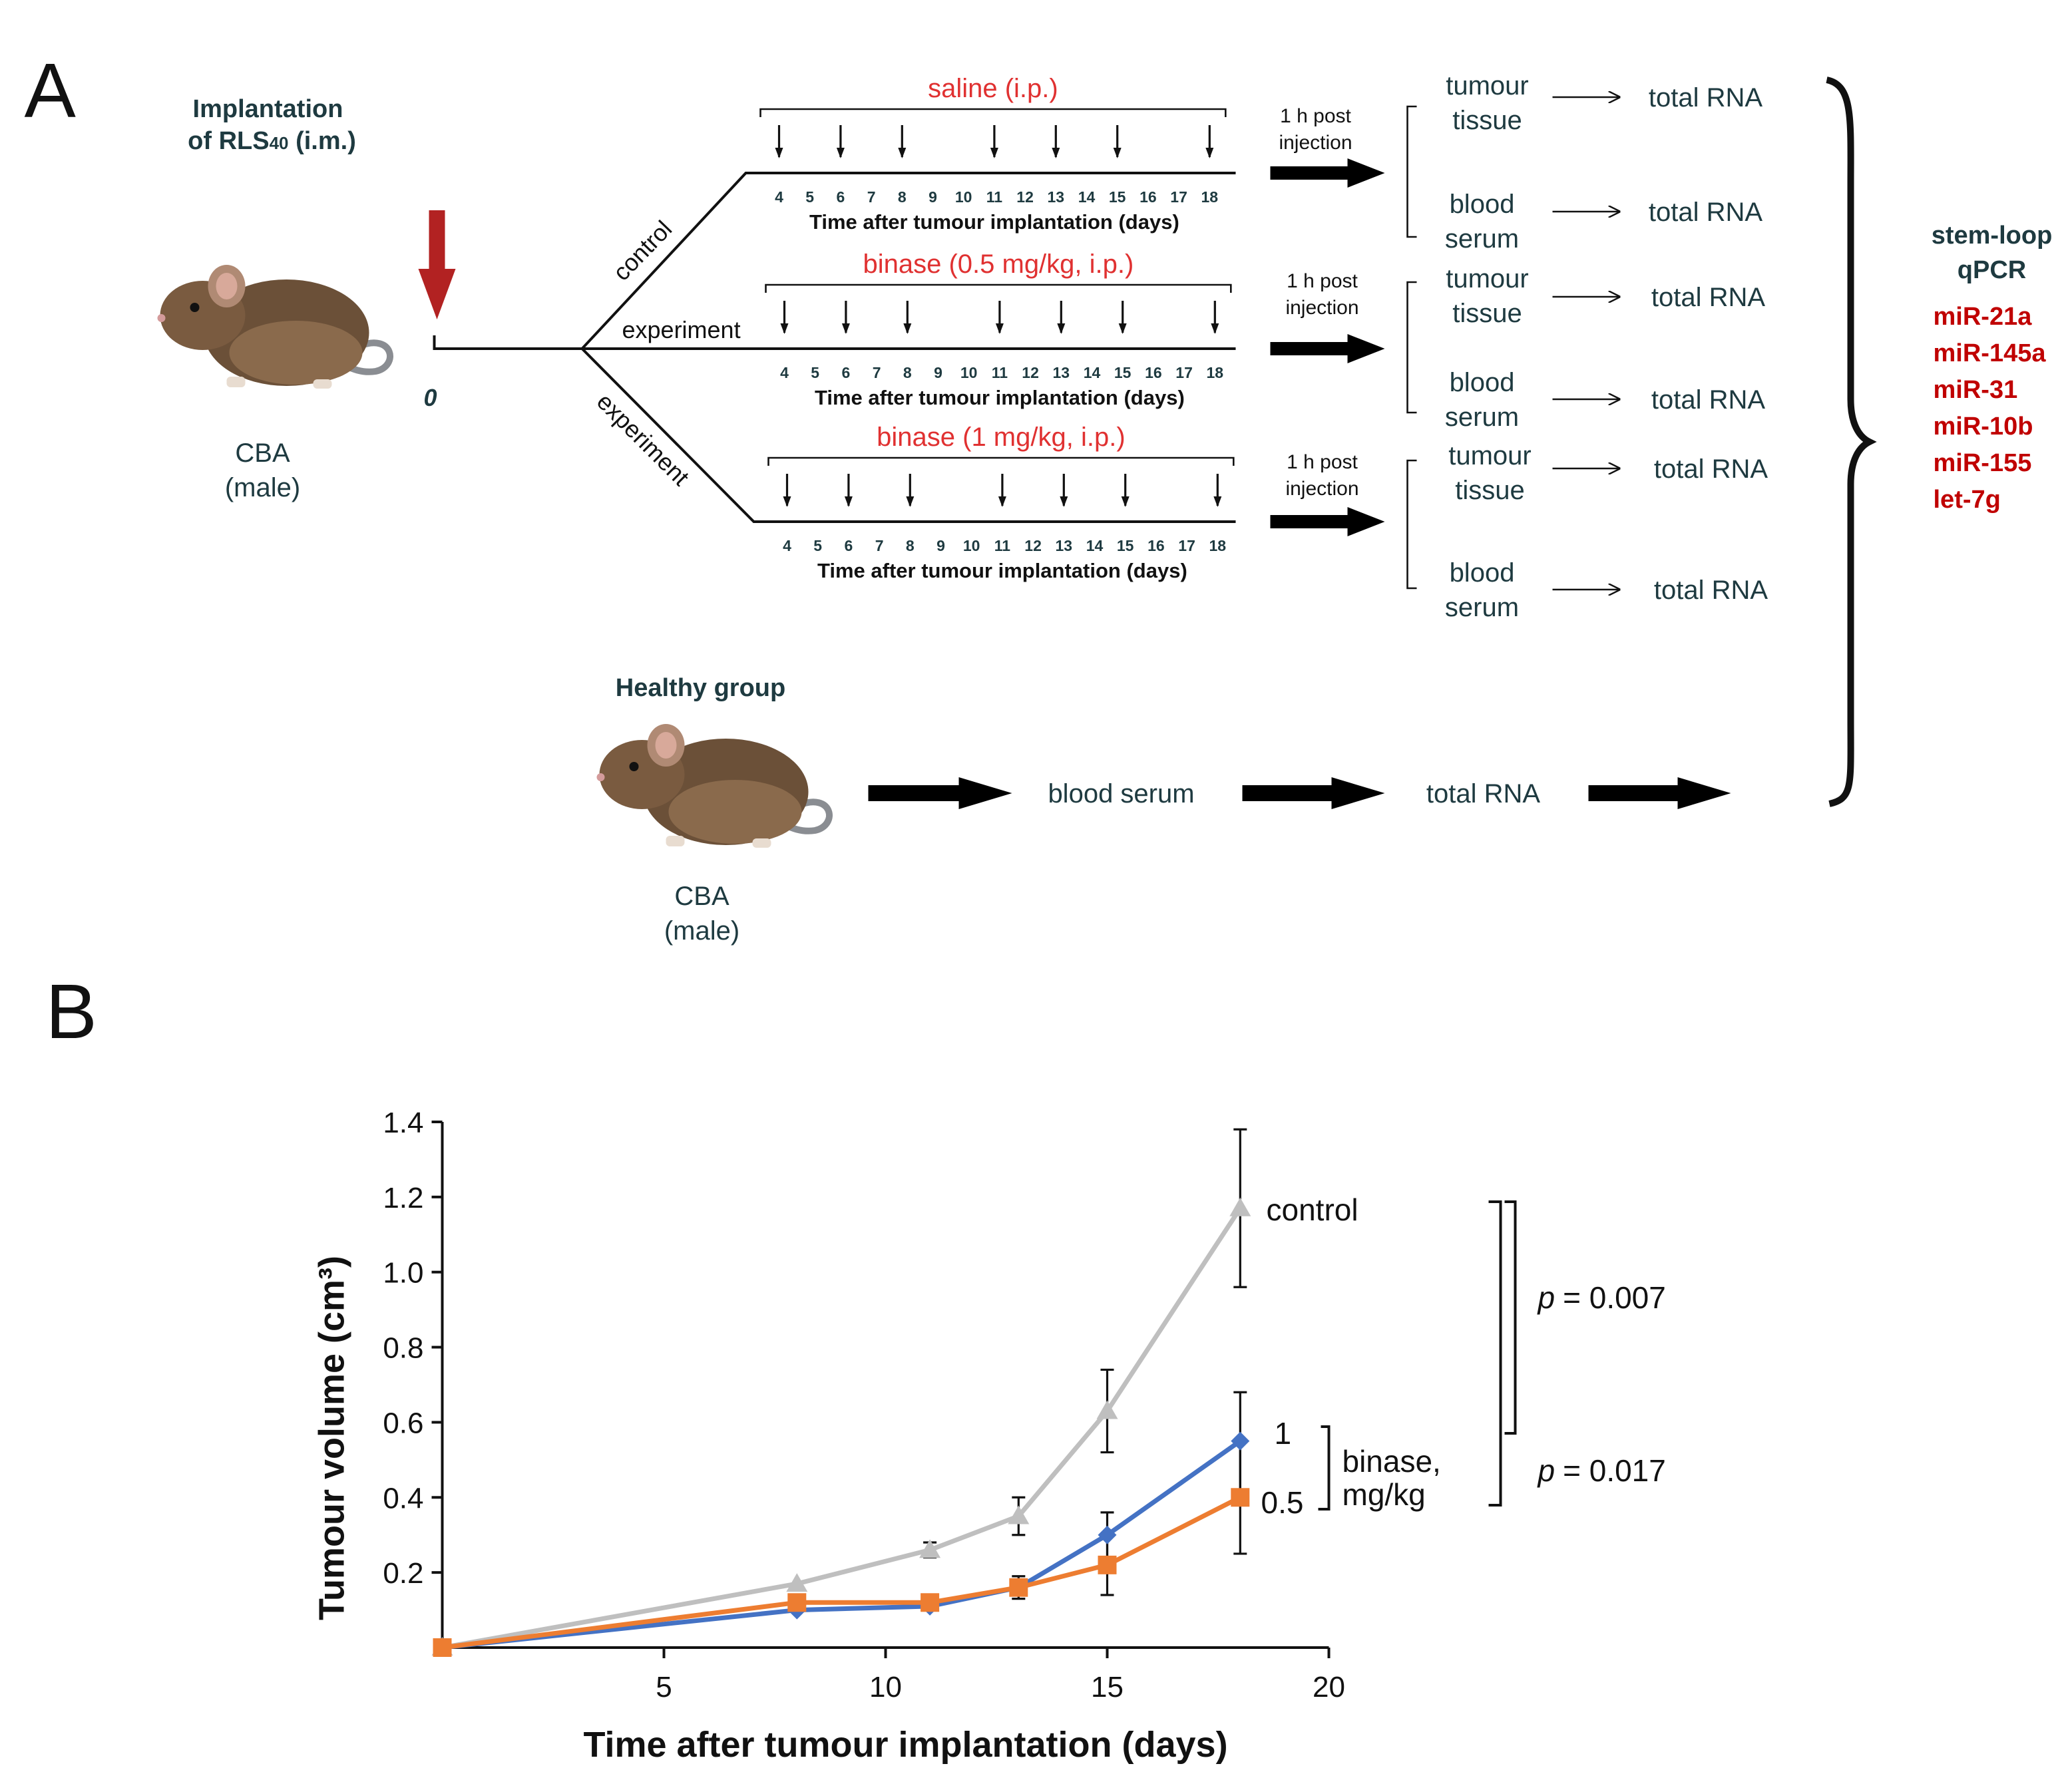  What do you see at coordinates (681, 329) in the screenshot?
I see `branch-label-experiment-1: experiment` at bounding box center [681, 329].